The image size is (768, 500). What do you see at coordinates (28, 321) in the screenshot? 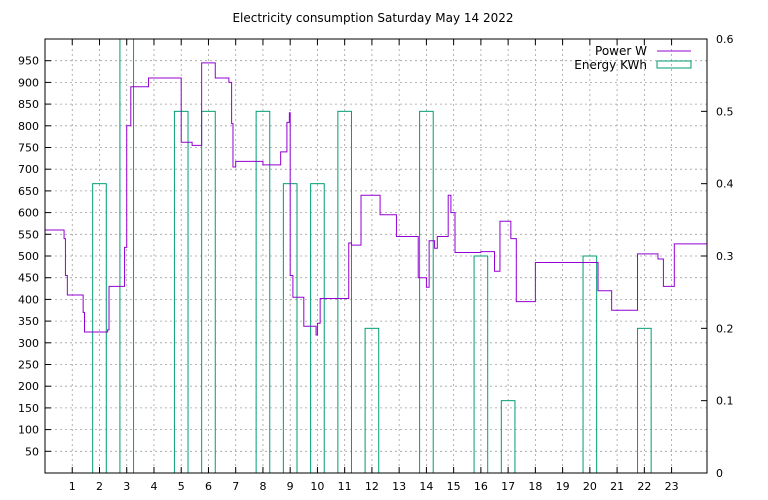
I see `y-tick-label: 350` at bounding box center [28, 321].